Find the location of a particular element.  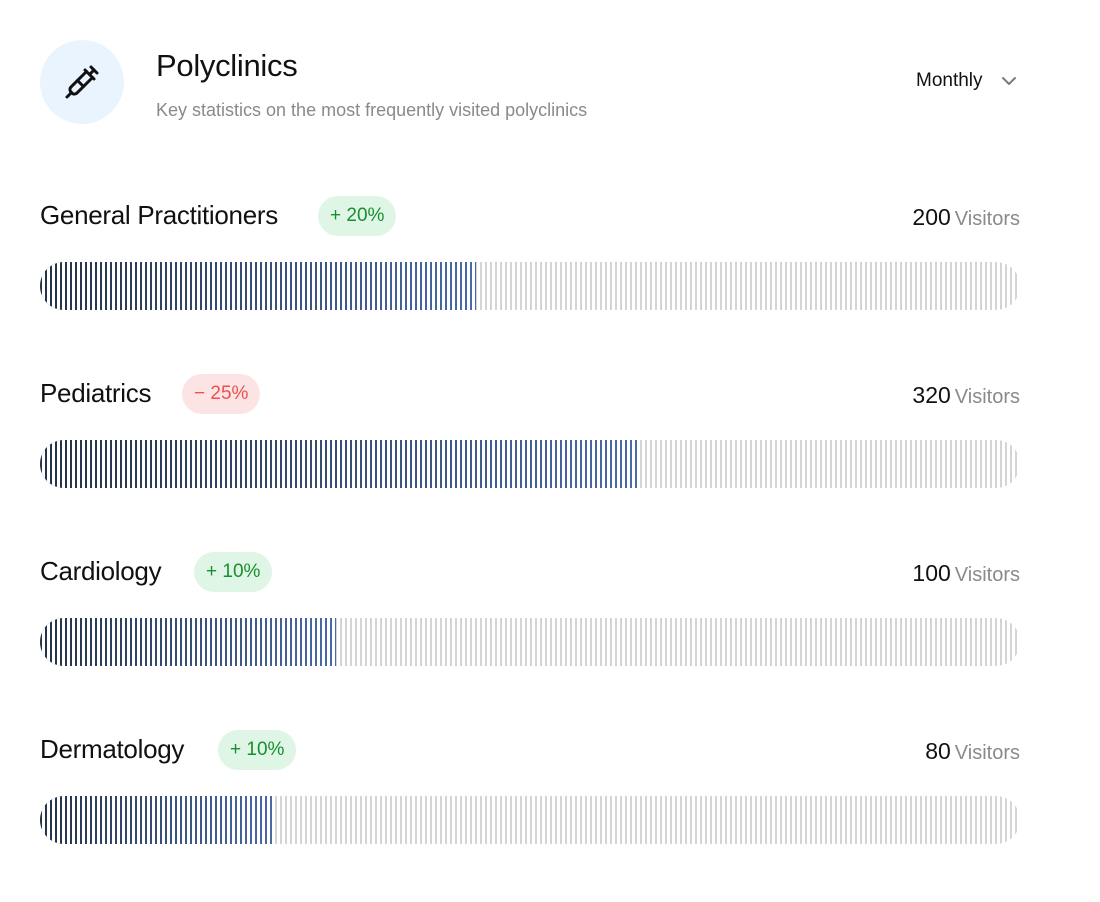

visitor-number: 100 is located at coordinates (931, 573).